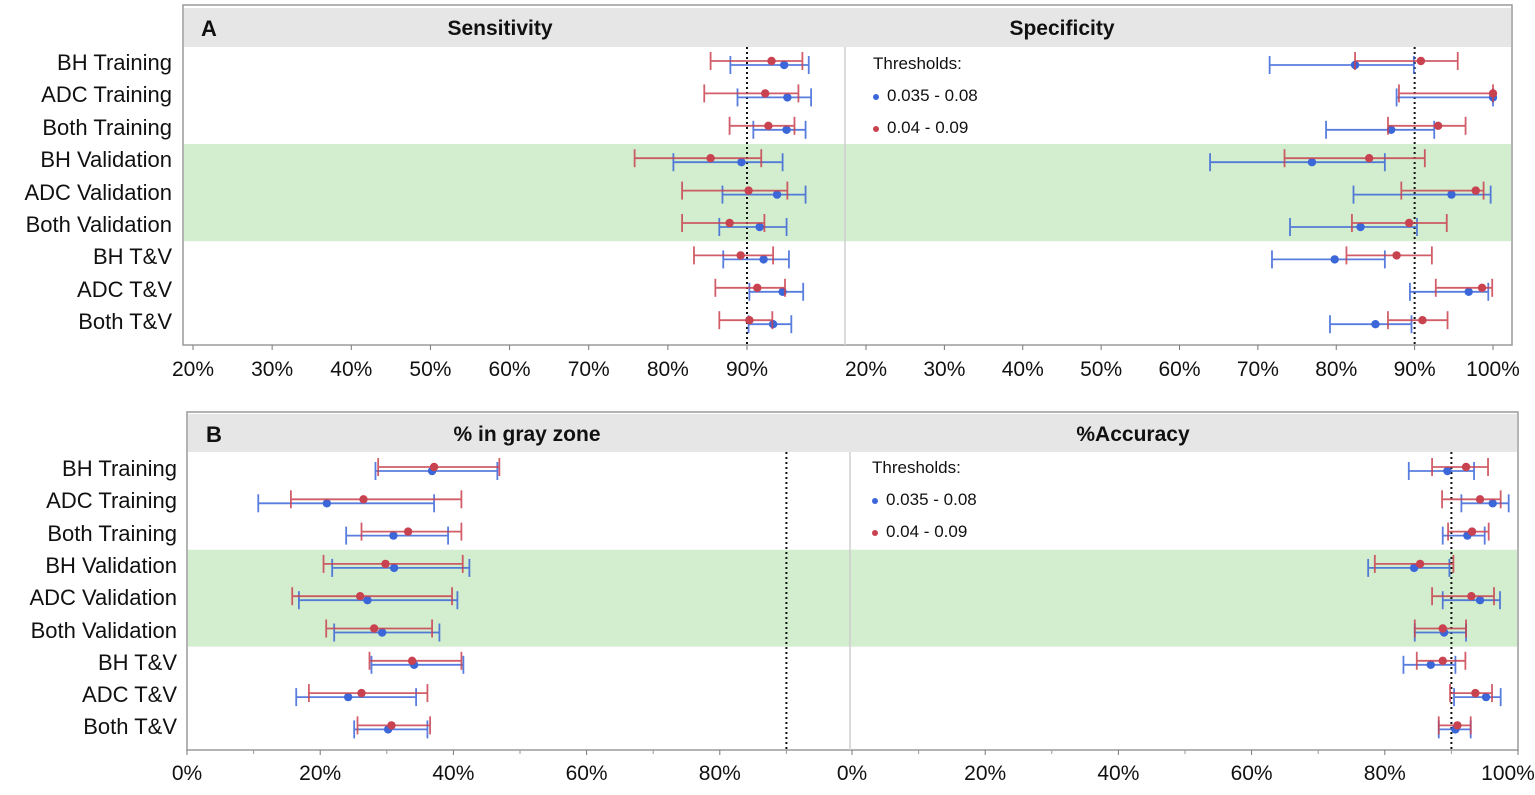  I want to click on legend-title: Thresholds:, so click(916, 467).